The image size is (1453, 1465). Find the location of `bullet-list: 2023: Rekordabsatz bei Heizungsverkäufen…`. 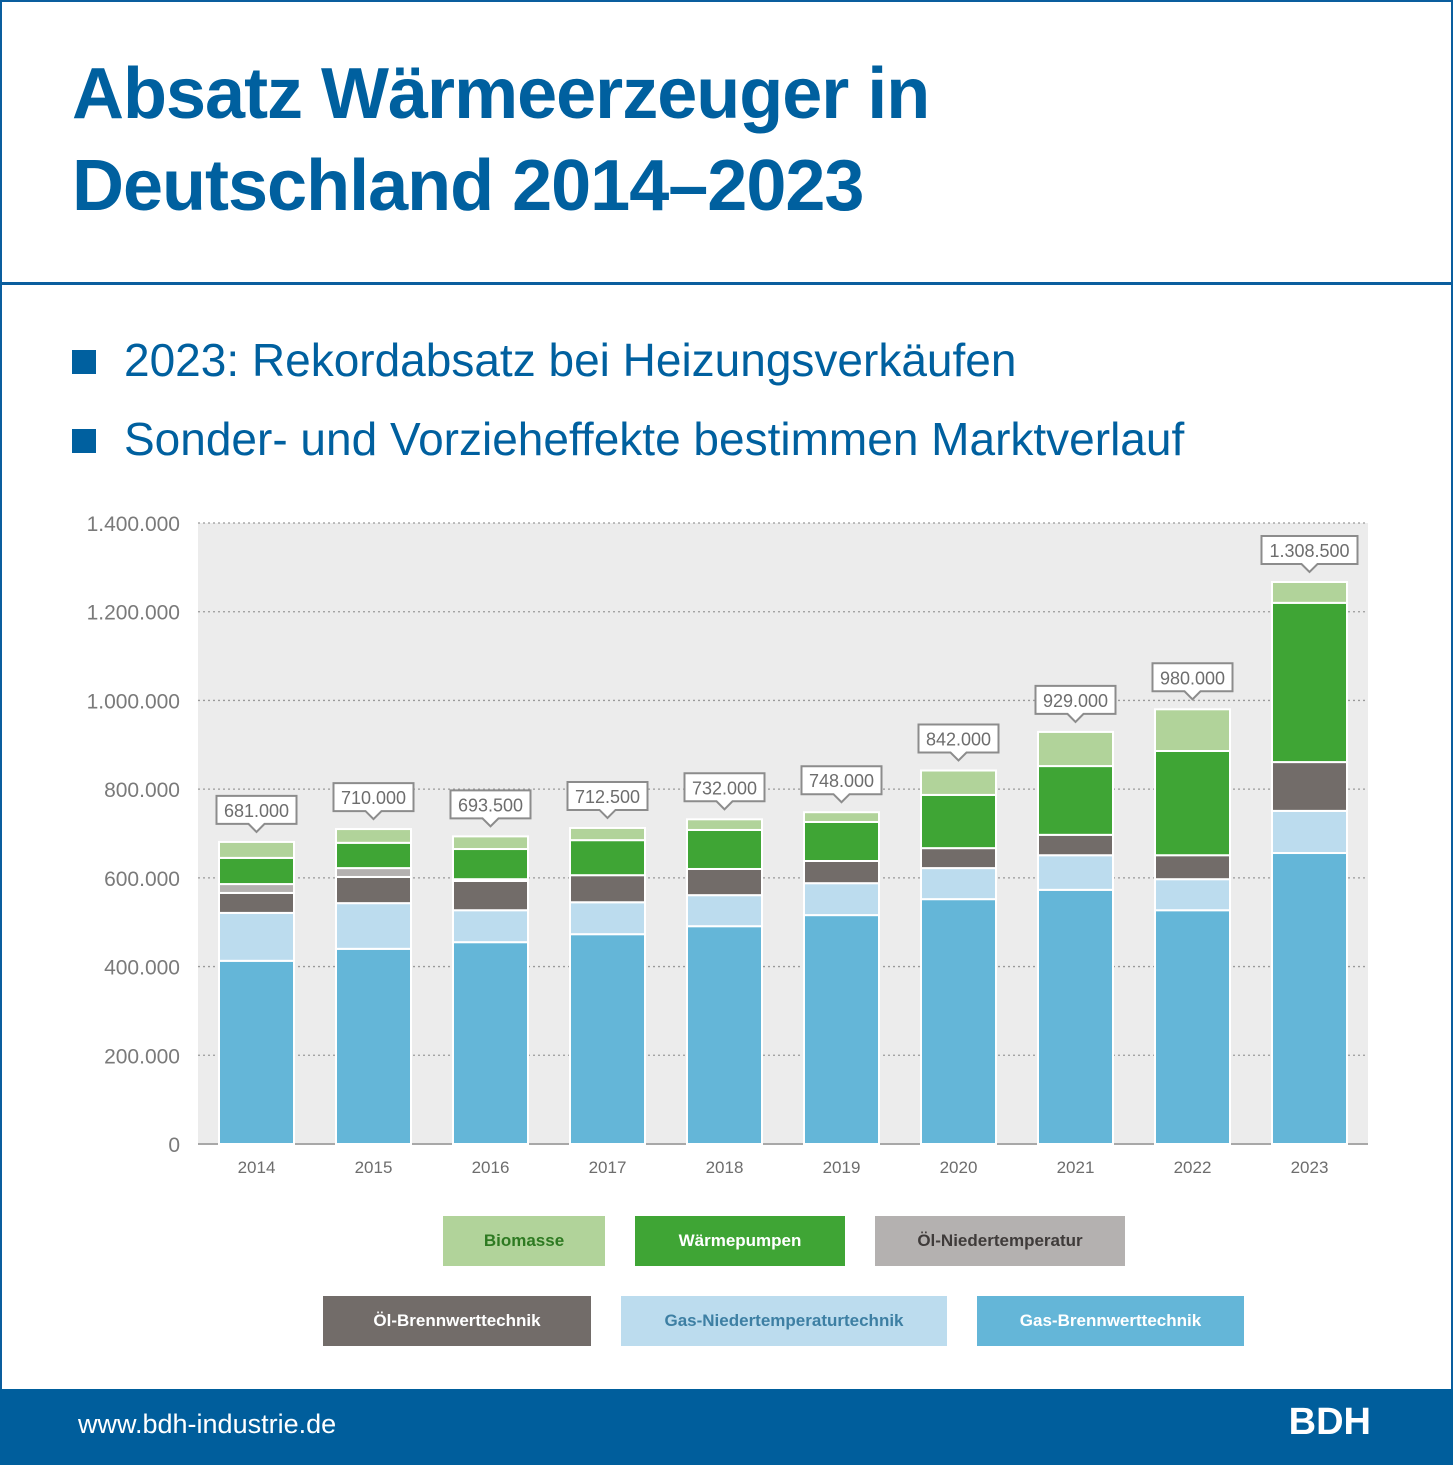

bullet-list: 2023: Rekordabsatz bei Heizungsverkäufen… is located at coordinates (628, 404).